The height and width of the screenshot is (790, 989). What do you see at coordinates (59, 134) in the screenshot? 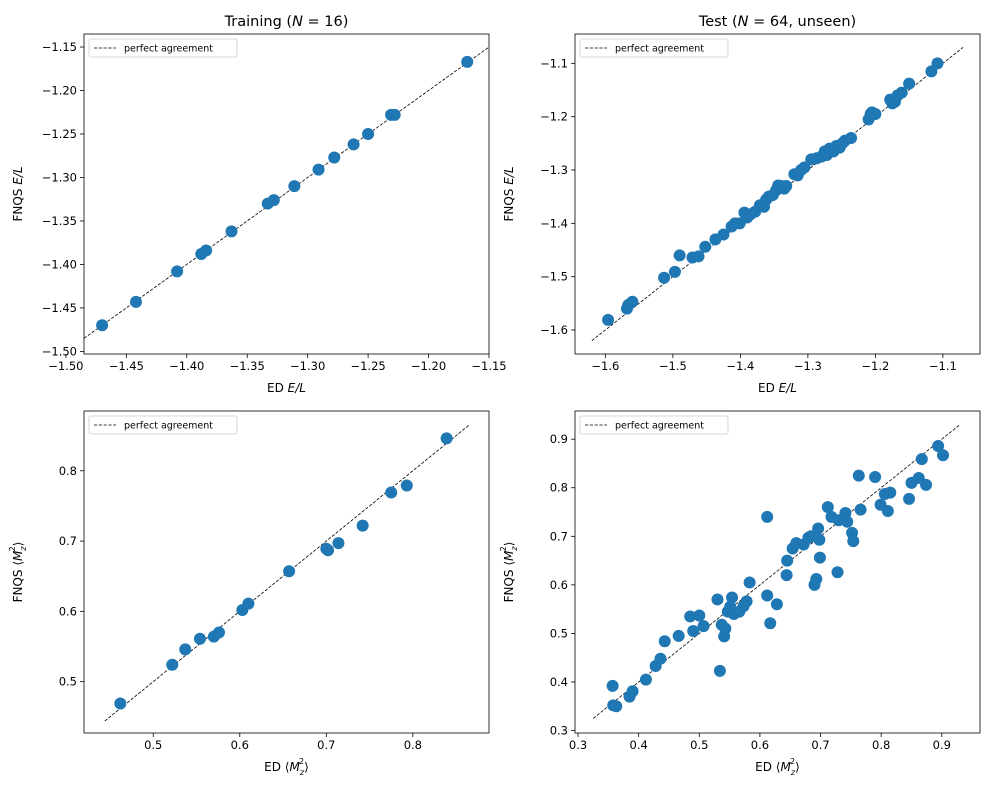
I see `y-tick-label: −1.25` at bounding box center [59, 134].